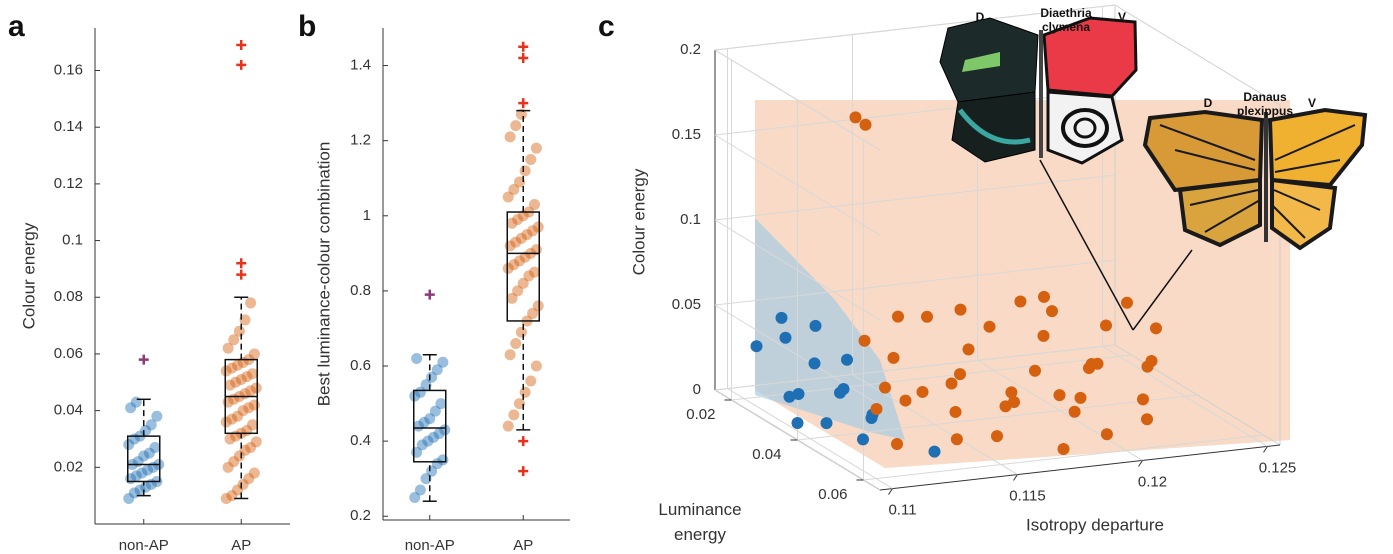 Image resolution: width=1393 pixels, height=554 pixels. What do you see at coordinates (1264, 104) in the screenshot?
I see `annotation: Danaus plexippus` at bounding box center [1264, 104].